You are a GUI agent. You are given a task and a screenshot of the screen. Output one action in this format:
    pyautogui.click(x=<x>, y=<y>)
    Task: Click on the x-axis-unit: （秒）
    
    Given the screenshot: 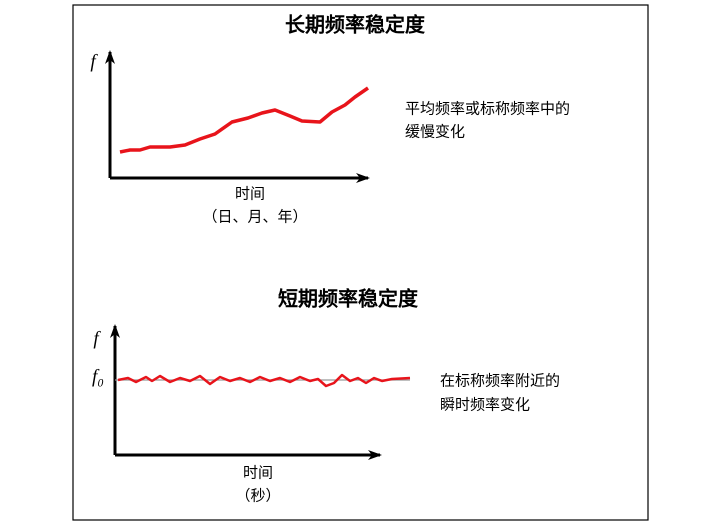 What is the action you would take?
    pyautogui.click(x=257, y=496)
    